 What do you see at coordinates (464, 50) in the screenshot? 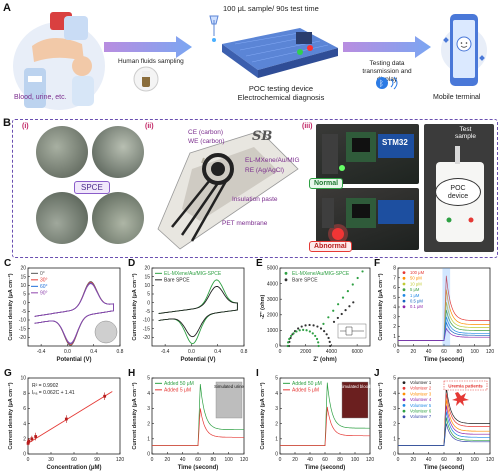
I see `phone-illustration` at bounding box center [464, 50].